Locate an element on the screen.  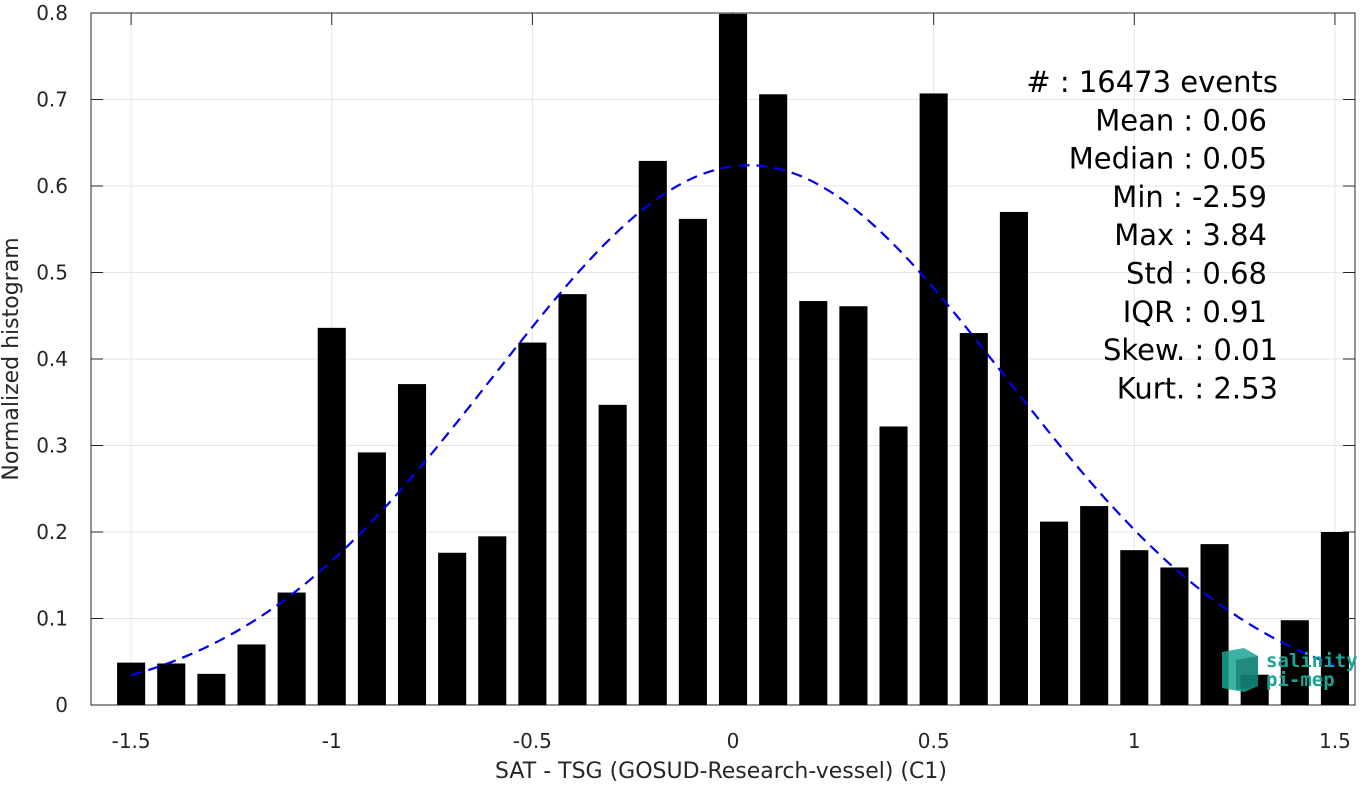
x-axis-label: SAT - TSG (GOSUD-Research-vessel) (C1) is located at coordinates (721, 771).